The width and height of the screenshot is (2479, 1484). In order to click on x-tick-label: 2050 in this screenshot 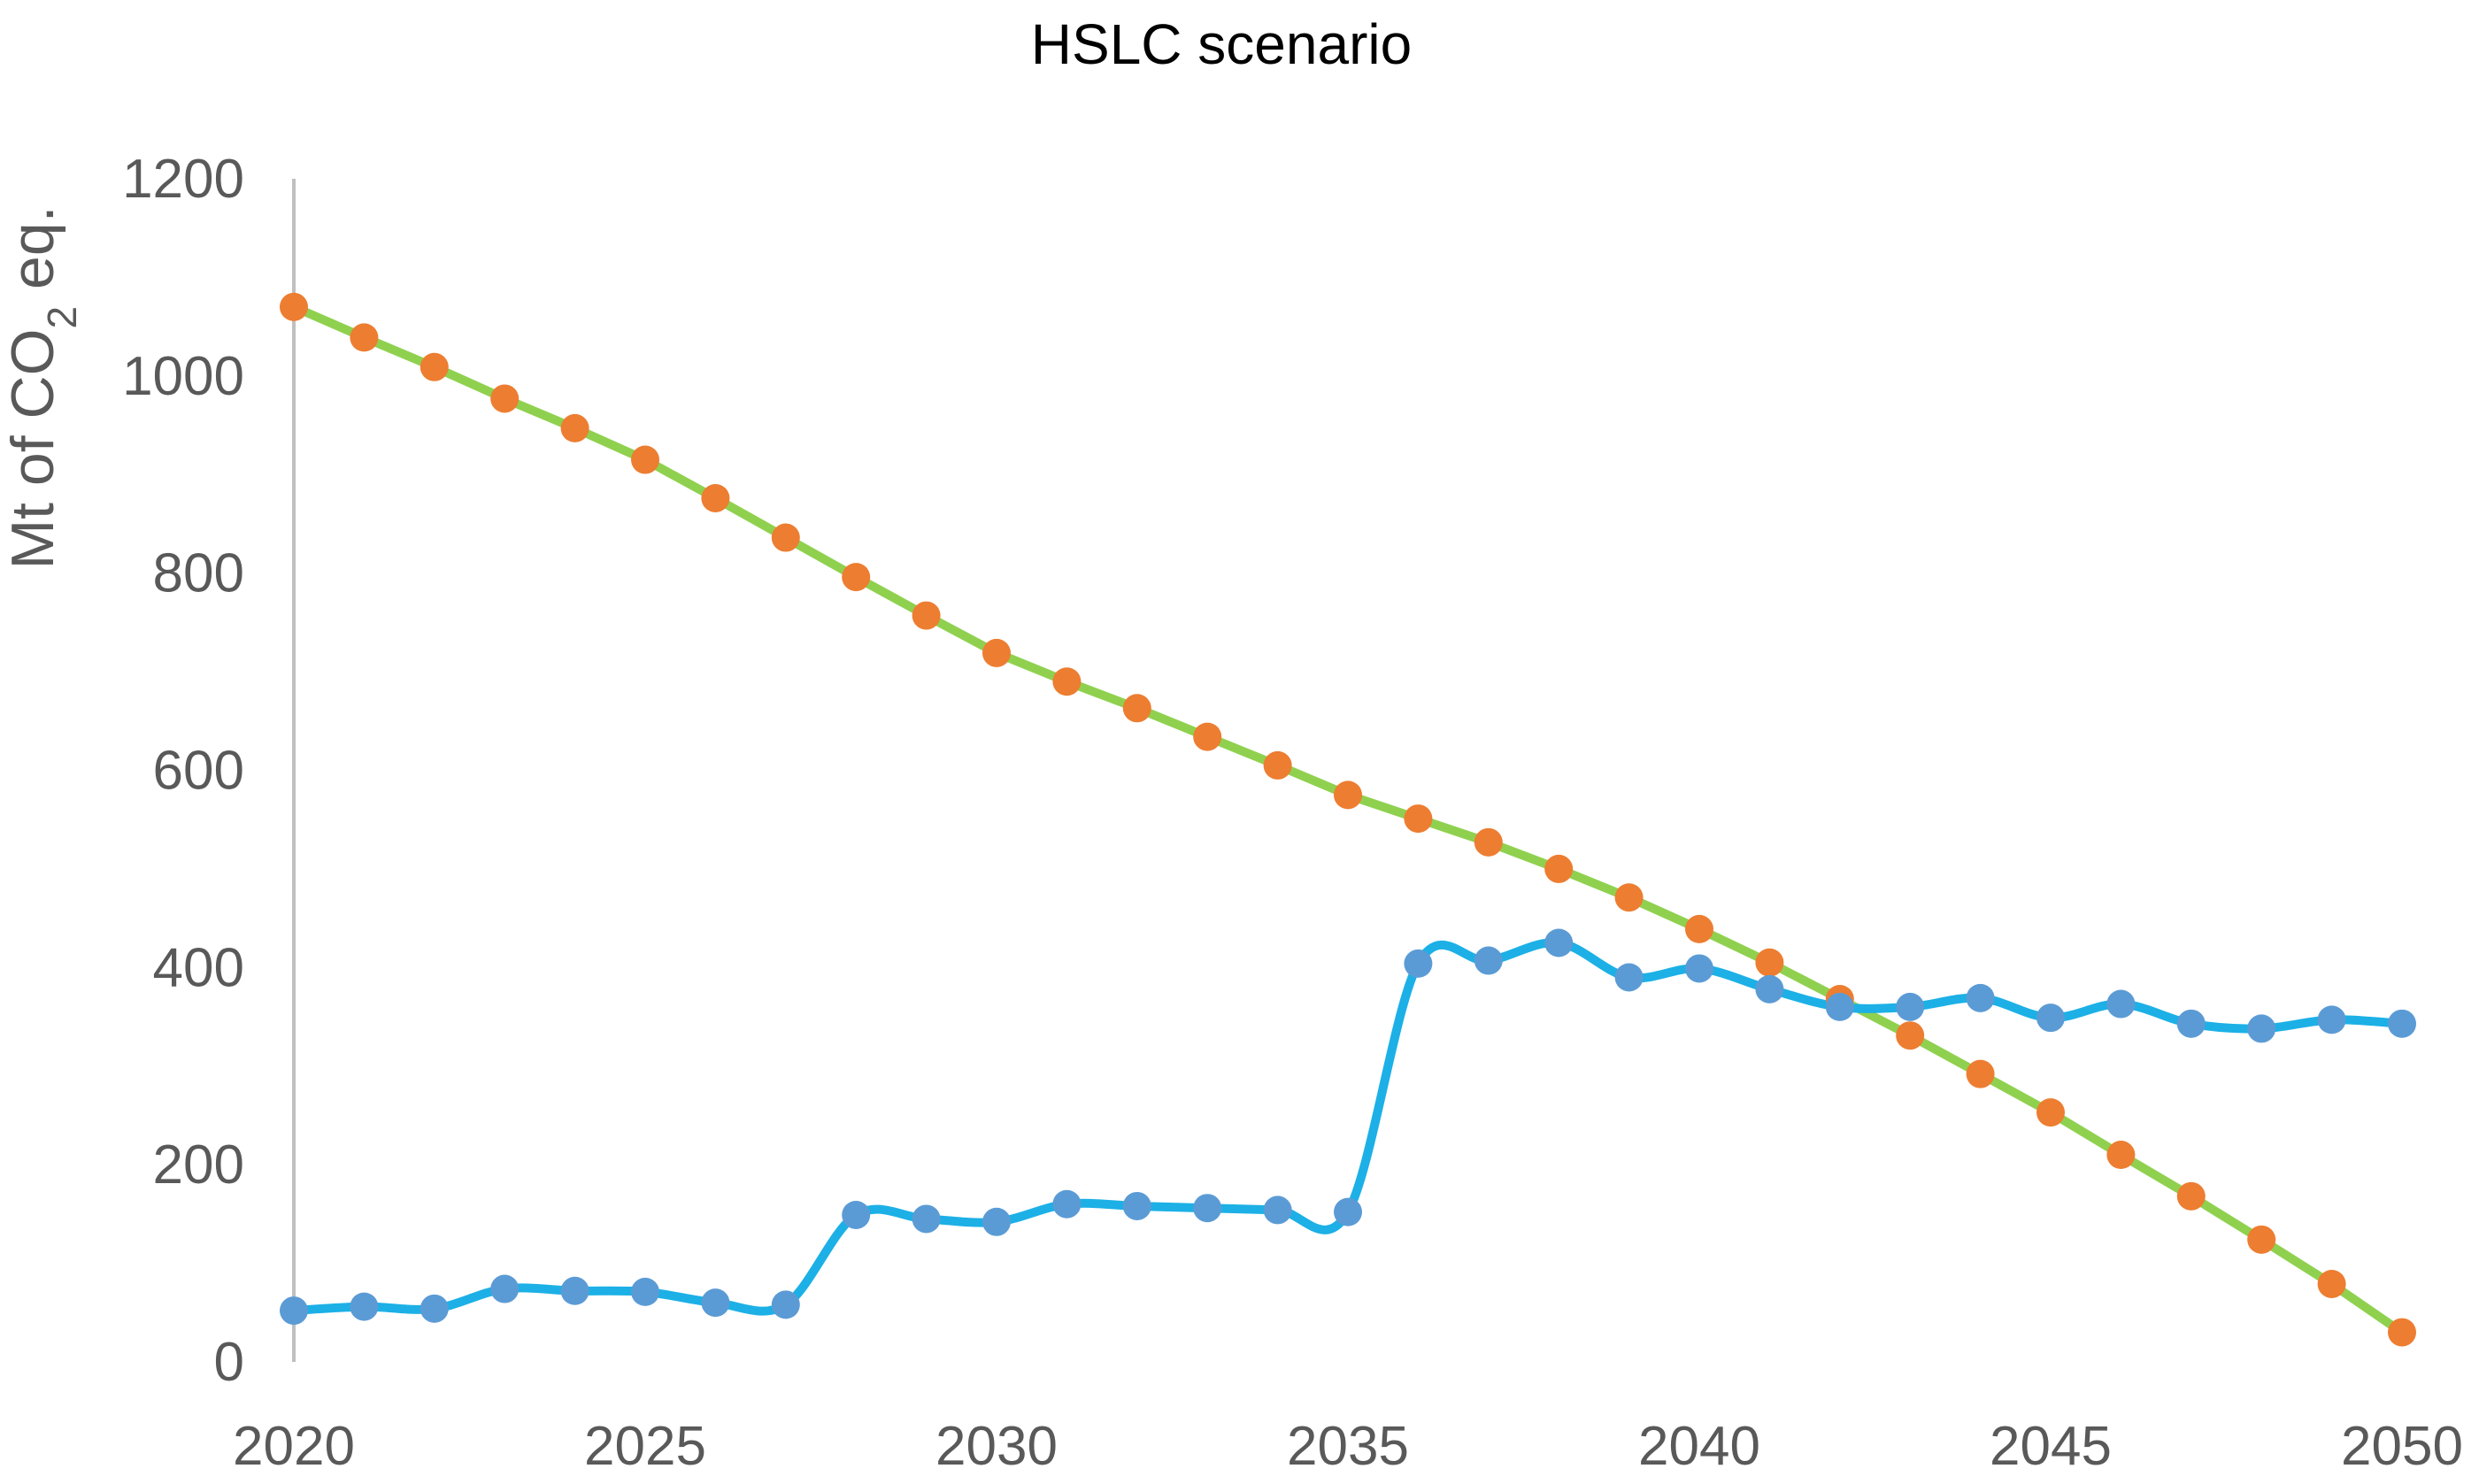, I will do `click(2402, 1446)`.